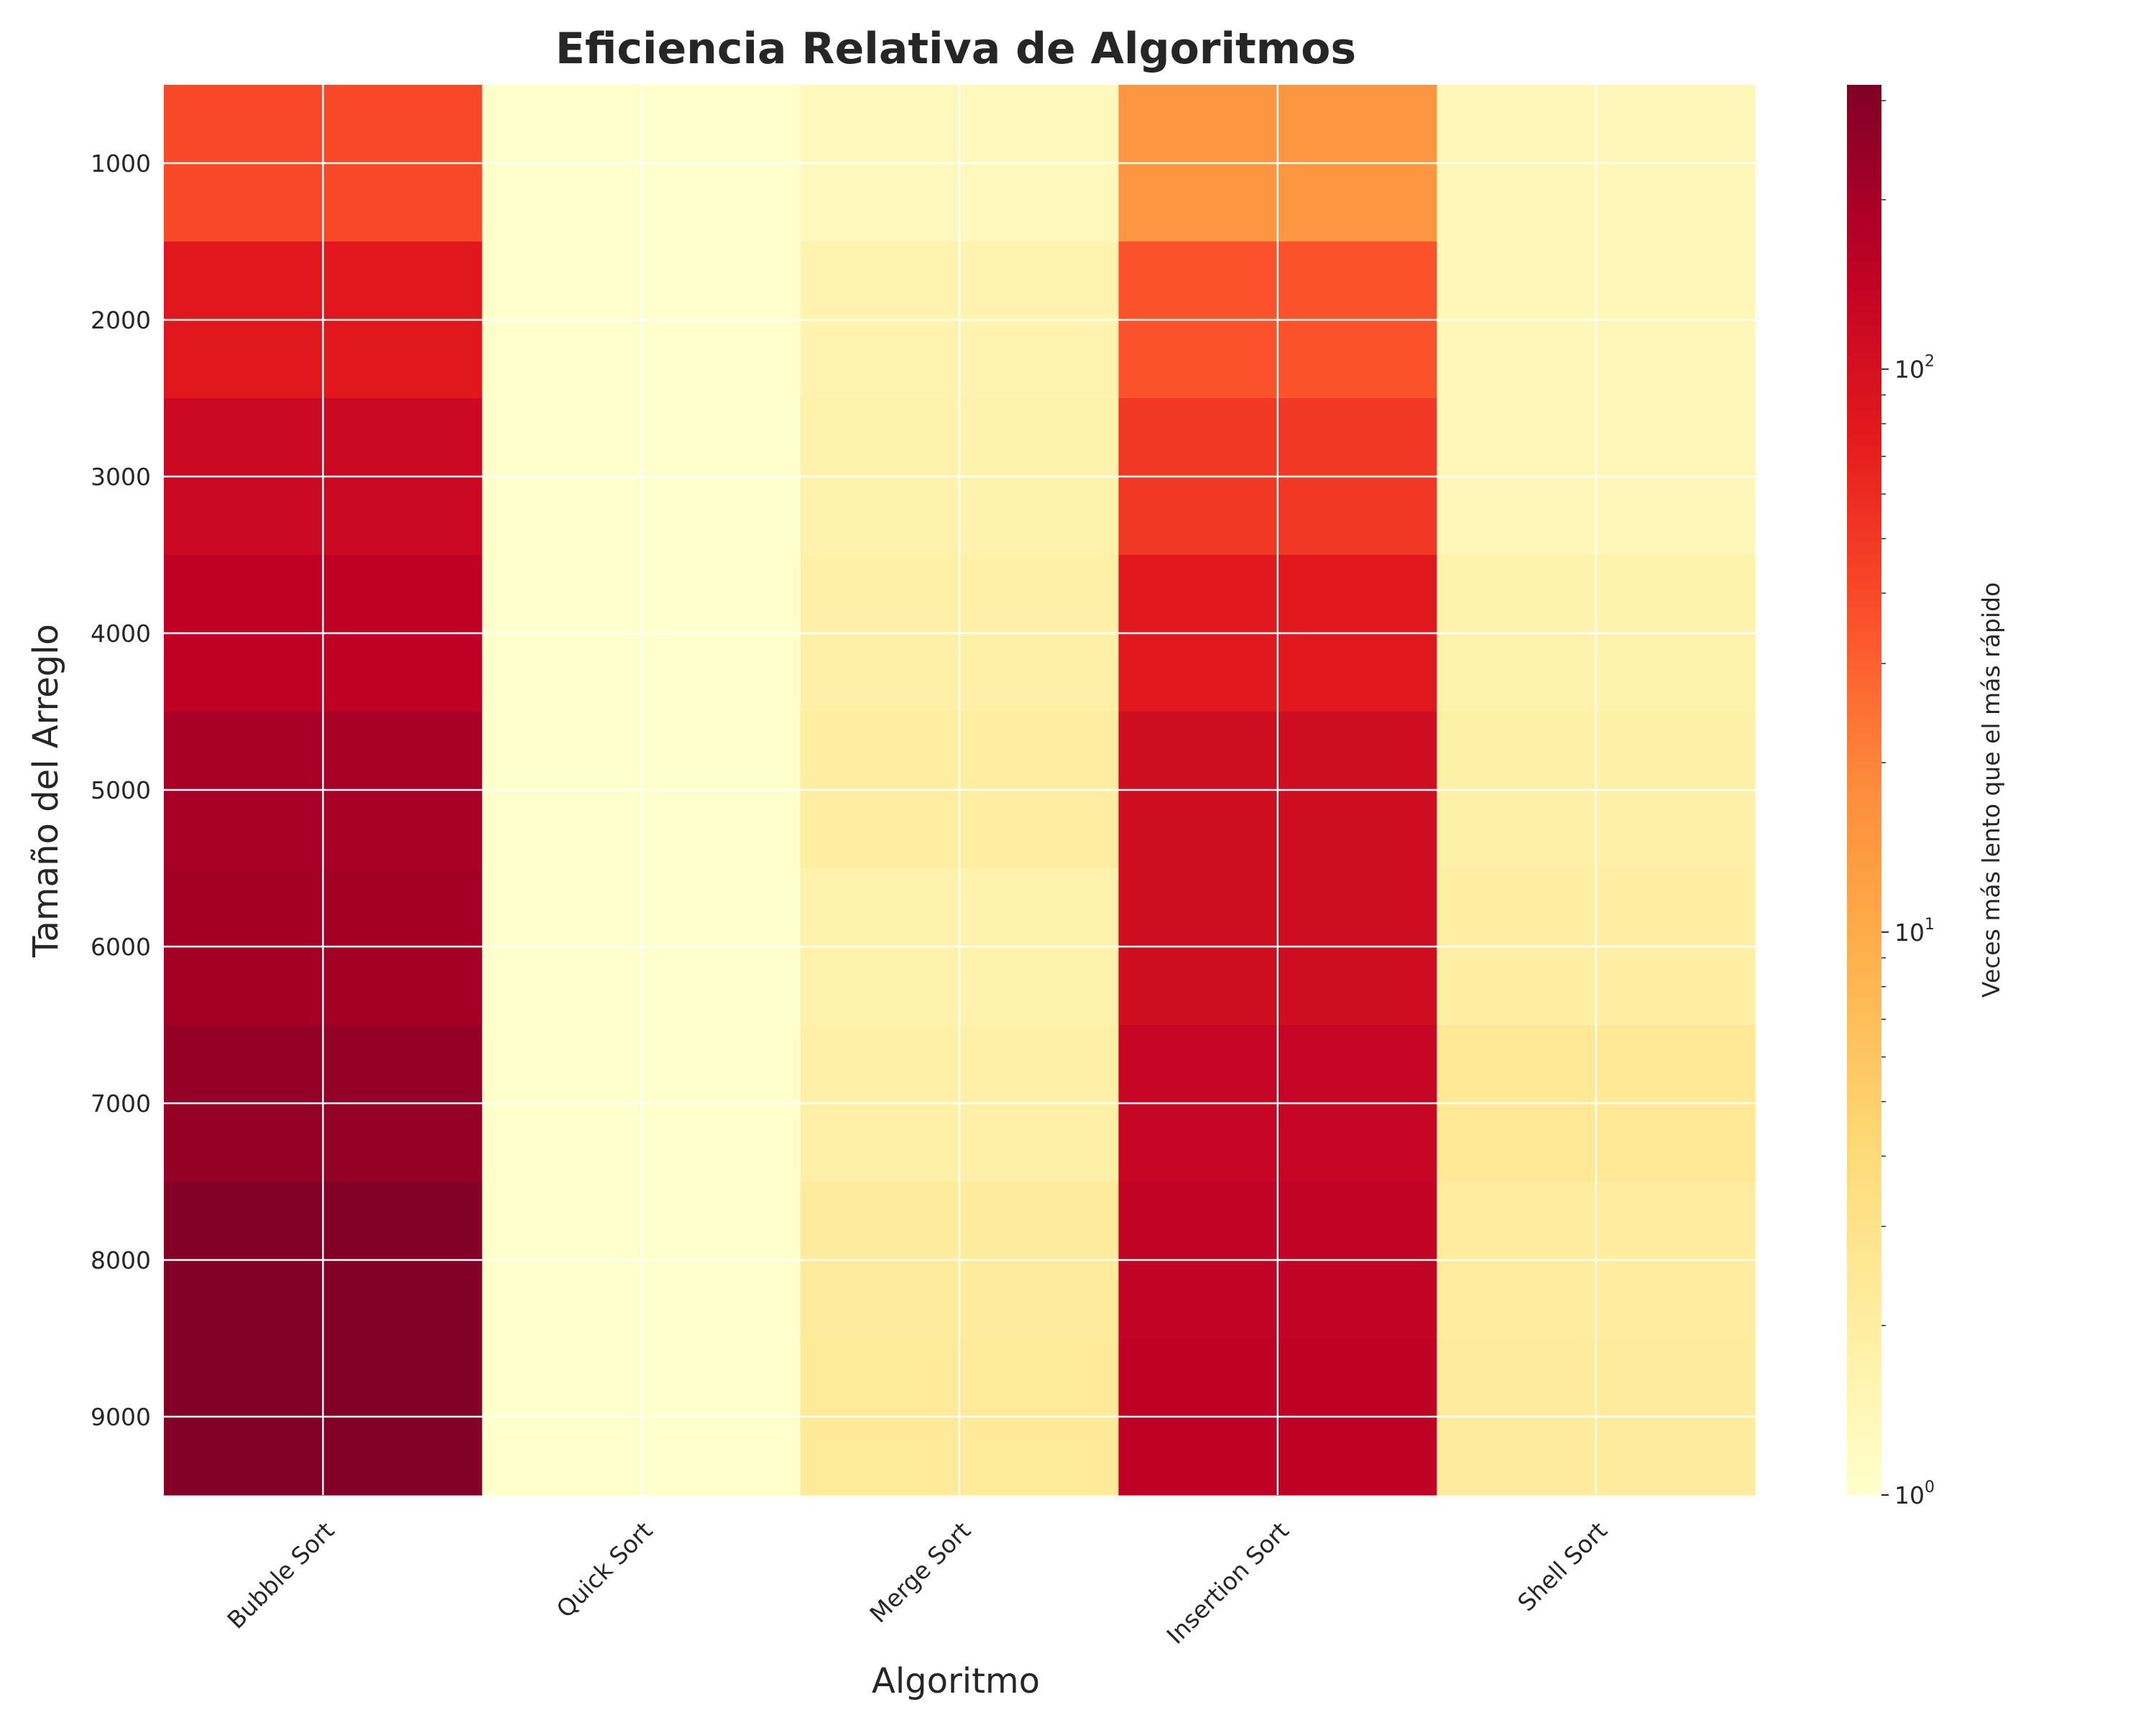  What do you see at coordinates (46, 791) in the screenshot?
I see `y-axis-label: Tamaño del Arreglo` at bounding box center [46, 791].